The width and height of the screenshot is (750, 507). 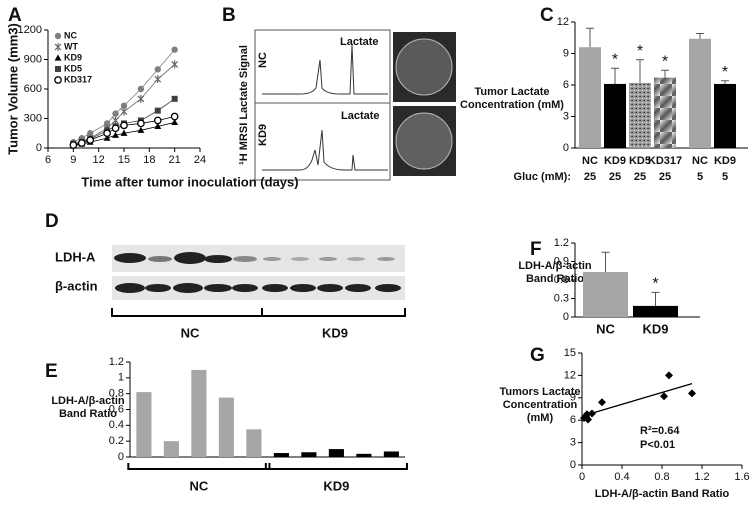 What do you see at coordinates (48, 160) in the screenshot?
I see `x-tick-label: 6` at bounding box center [48, 160].